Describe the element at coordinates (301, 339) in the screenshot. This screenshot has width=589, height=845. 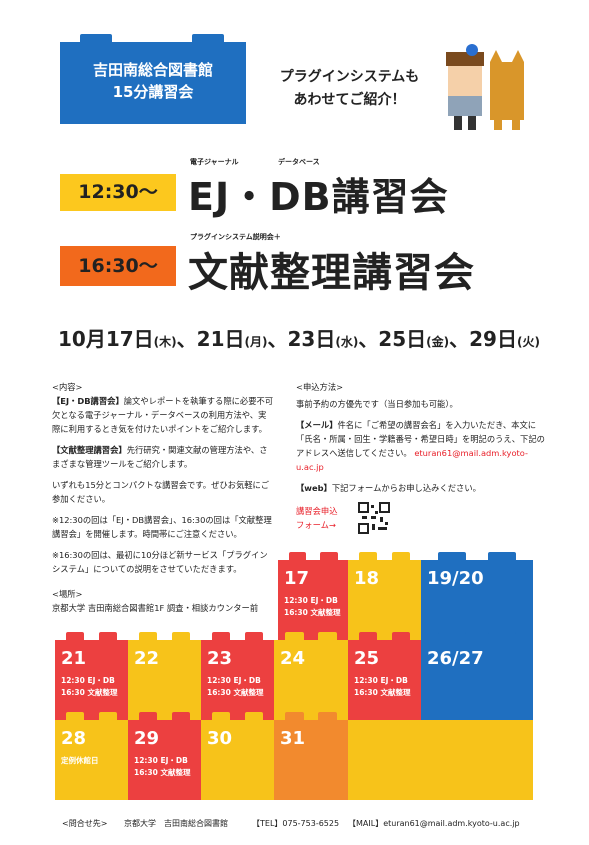
I see `date: 、23日` at that location.